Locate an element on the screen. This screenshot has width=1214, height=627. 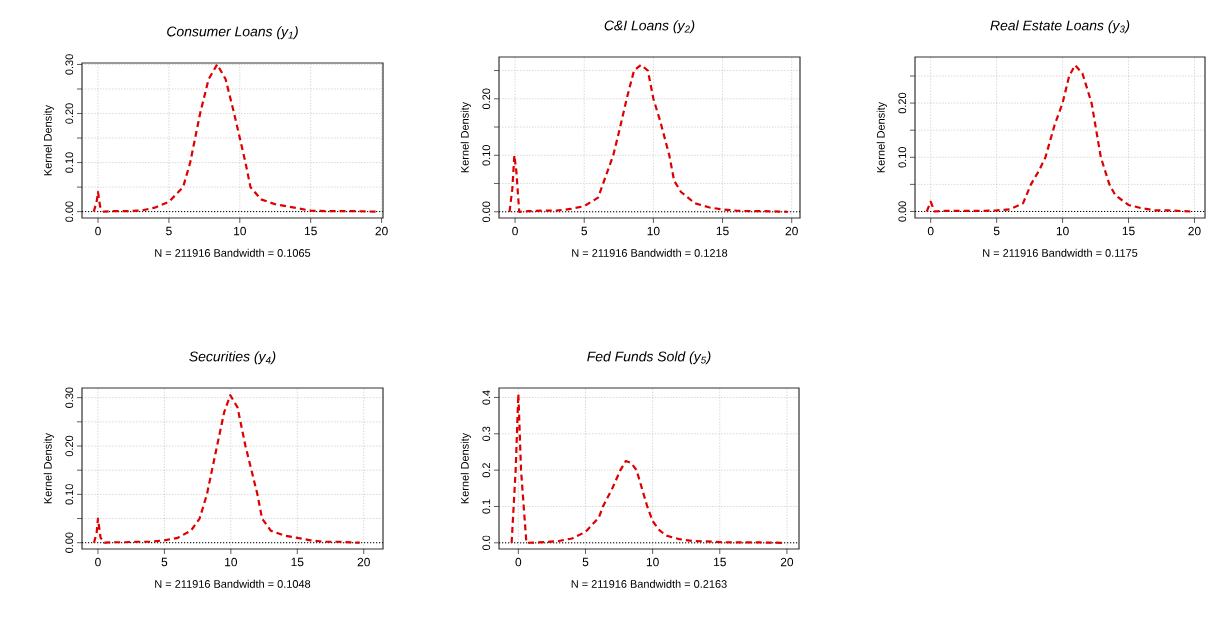
y-tick-label: 0.1 is located at coordinates (486, 506).